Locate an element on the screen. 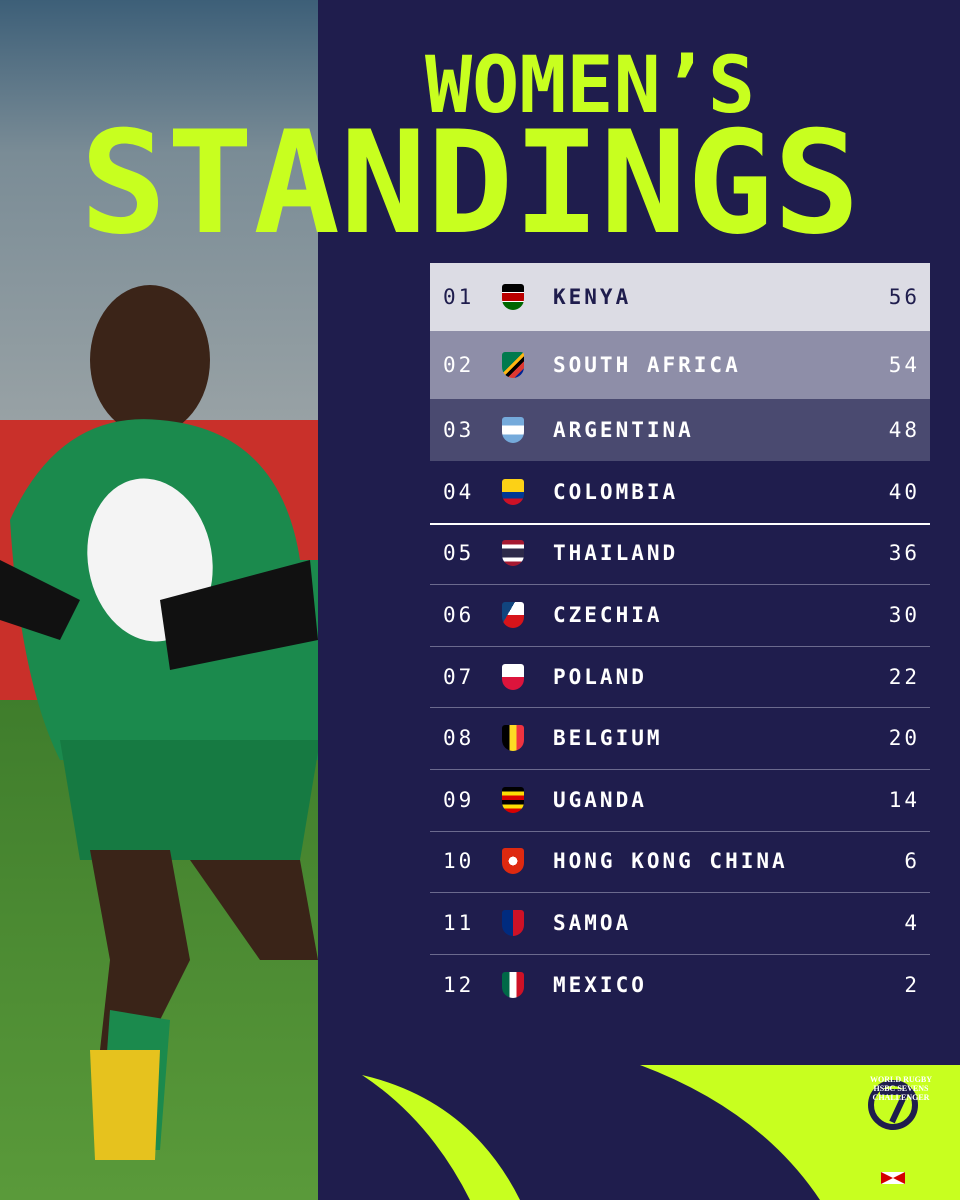 The image size is (960, 1200). rank: 11 is located at coordinates (459, 922).